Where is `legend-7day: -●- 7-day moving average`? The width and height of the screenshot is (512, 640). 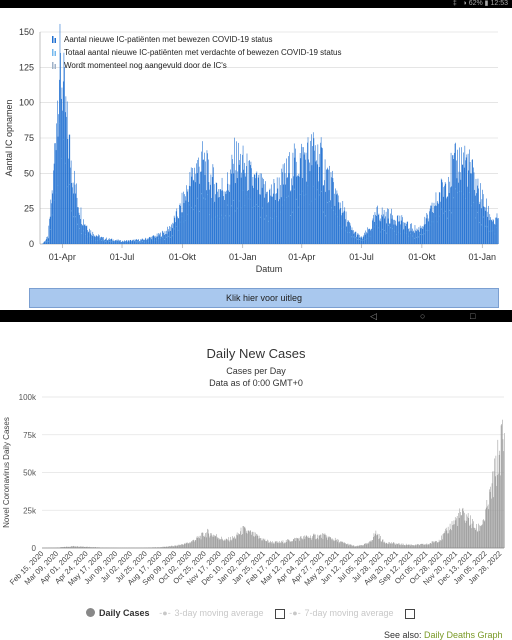 legend-7day: -●- 7-day moving average is located at coordinates (340, 613).